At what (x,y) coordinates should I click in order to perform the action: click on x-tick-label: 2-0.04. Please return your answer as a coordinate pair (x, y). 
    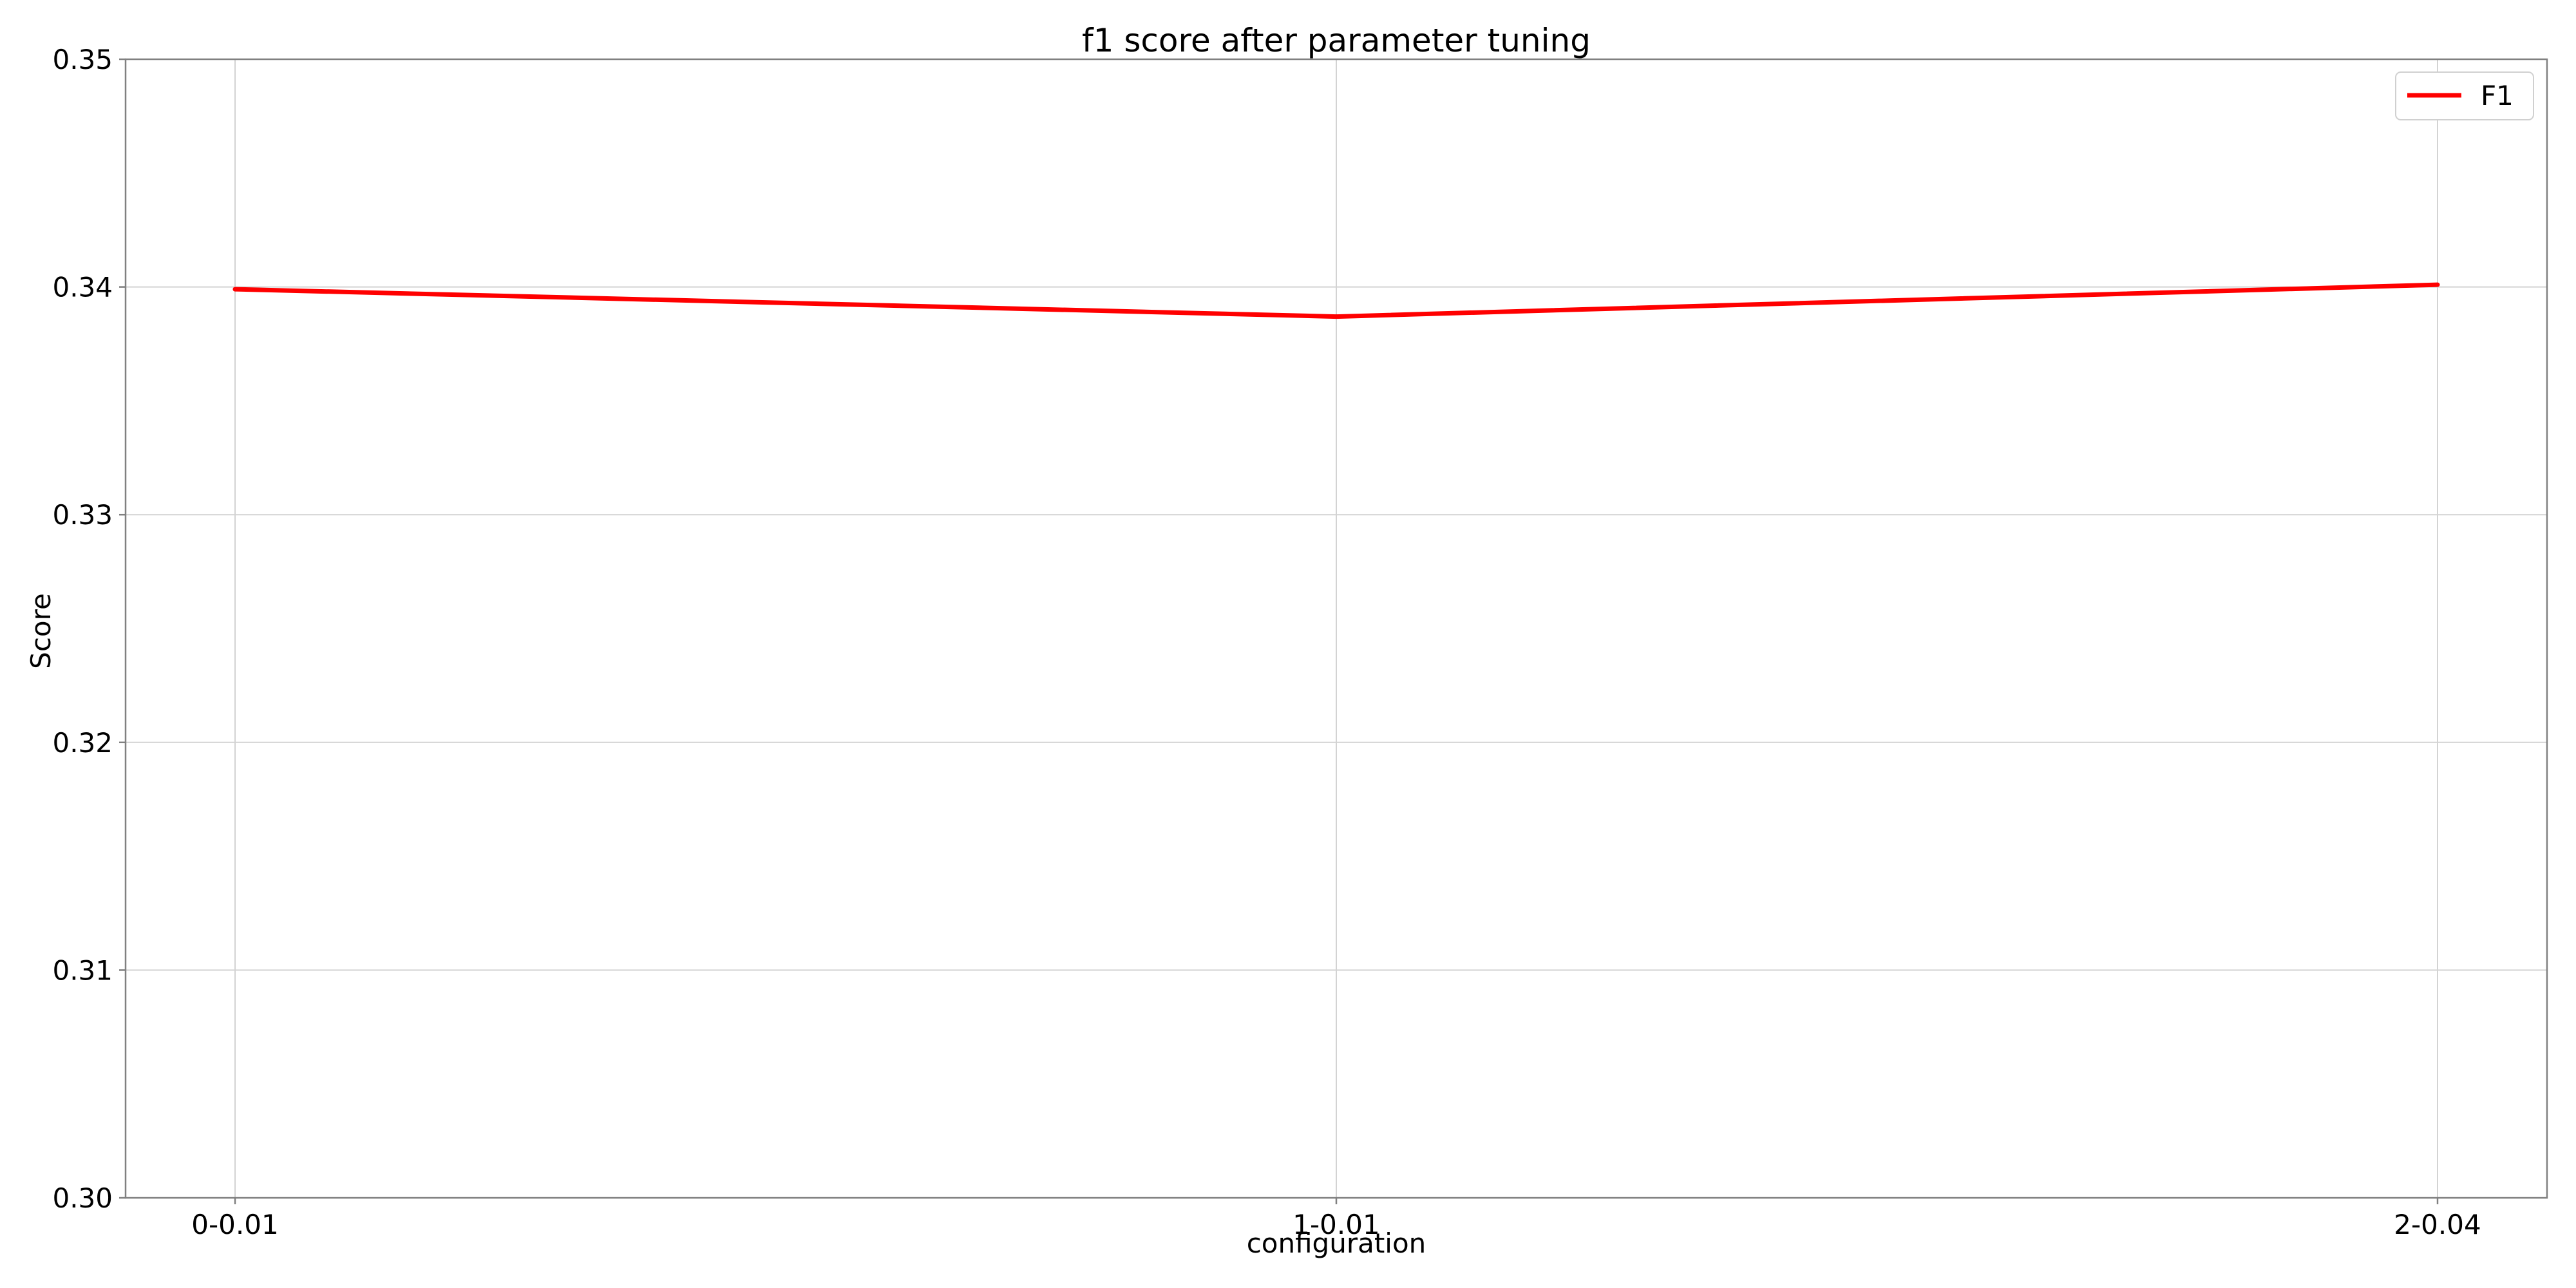
    Looking at the image, I should click on (2437, 1224).